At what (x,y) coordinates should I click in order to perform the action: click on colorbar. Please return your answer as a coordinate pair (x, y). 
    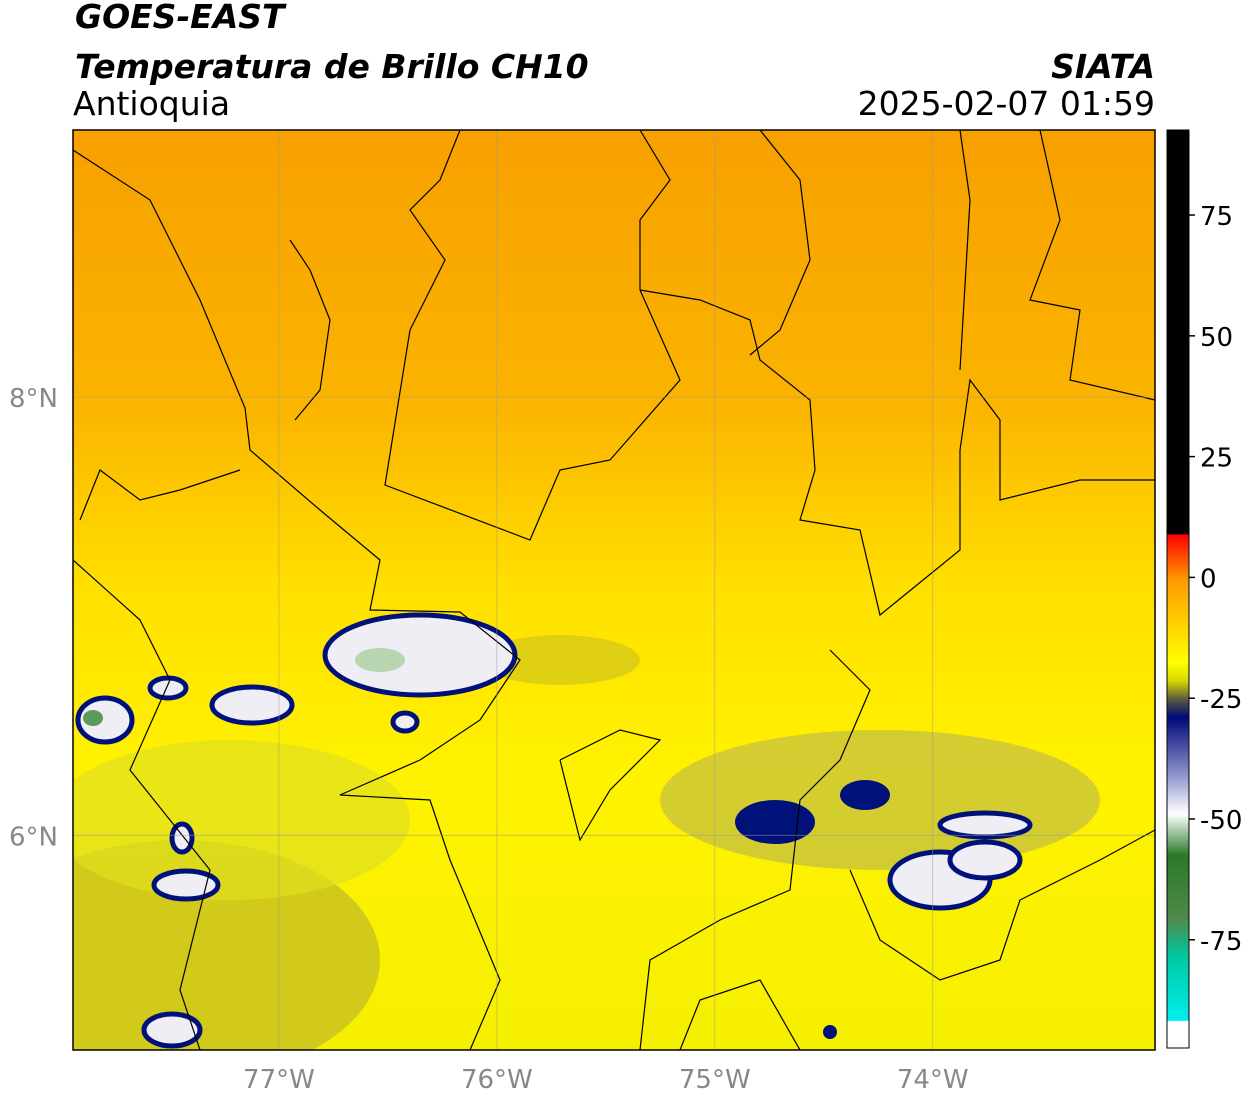
    Looking at the image, I should click on (1178, 589).